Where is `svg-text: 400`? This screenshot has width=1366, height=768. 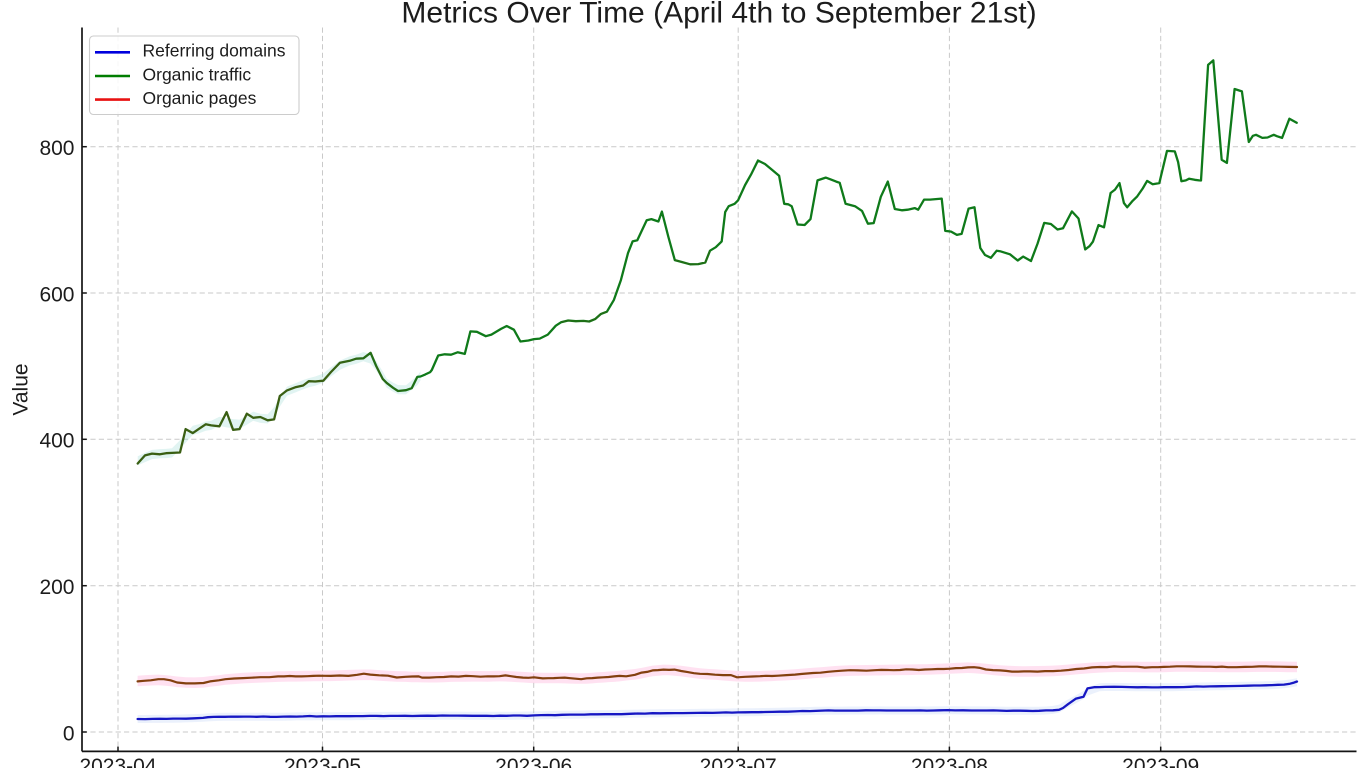
svg-text: 400 is located at coordinates (56, 441).